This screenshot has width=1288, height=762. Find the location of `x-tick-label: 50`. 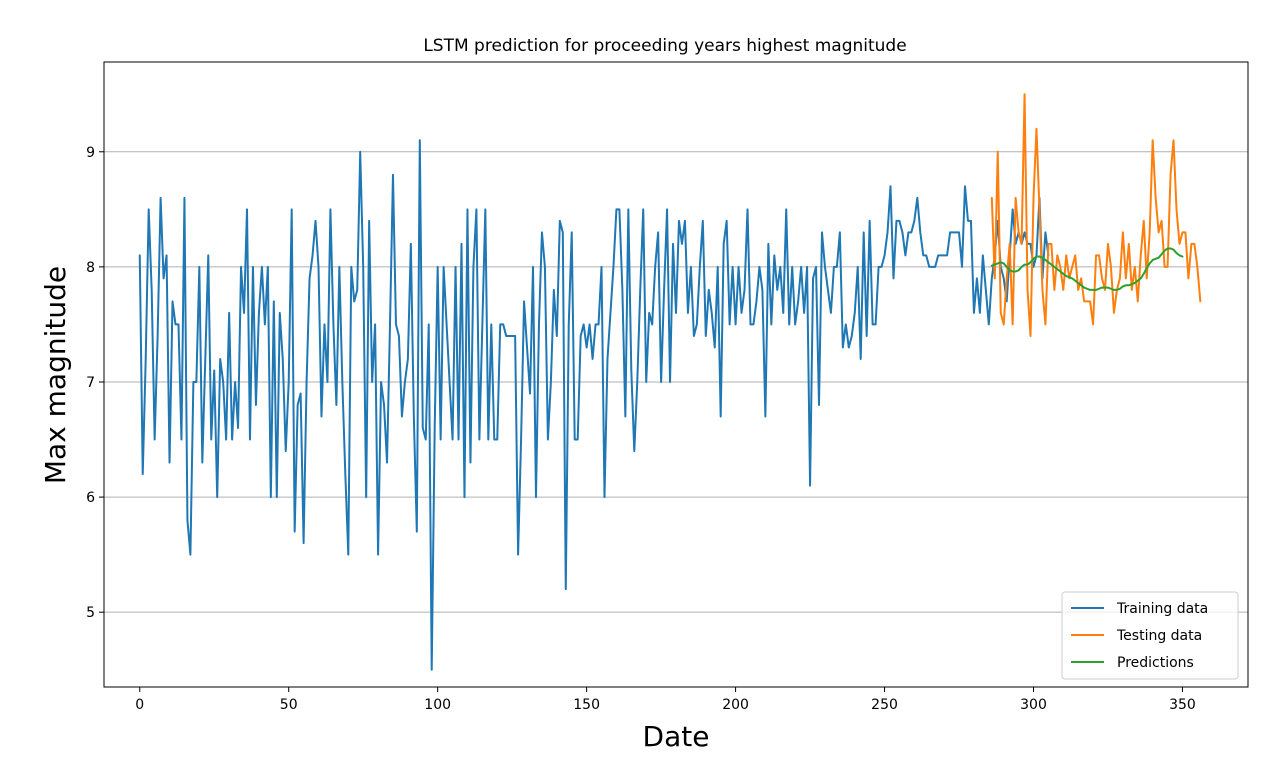

x-tick-label: 50 is located at coordinates (289, 705).